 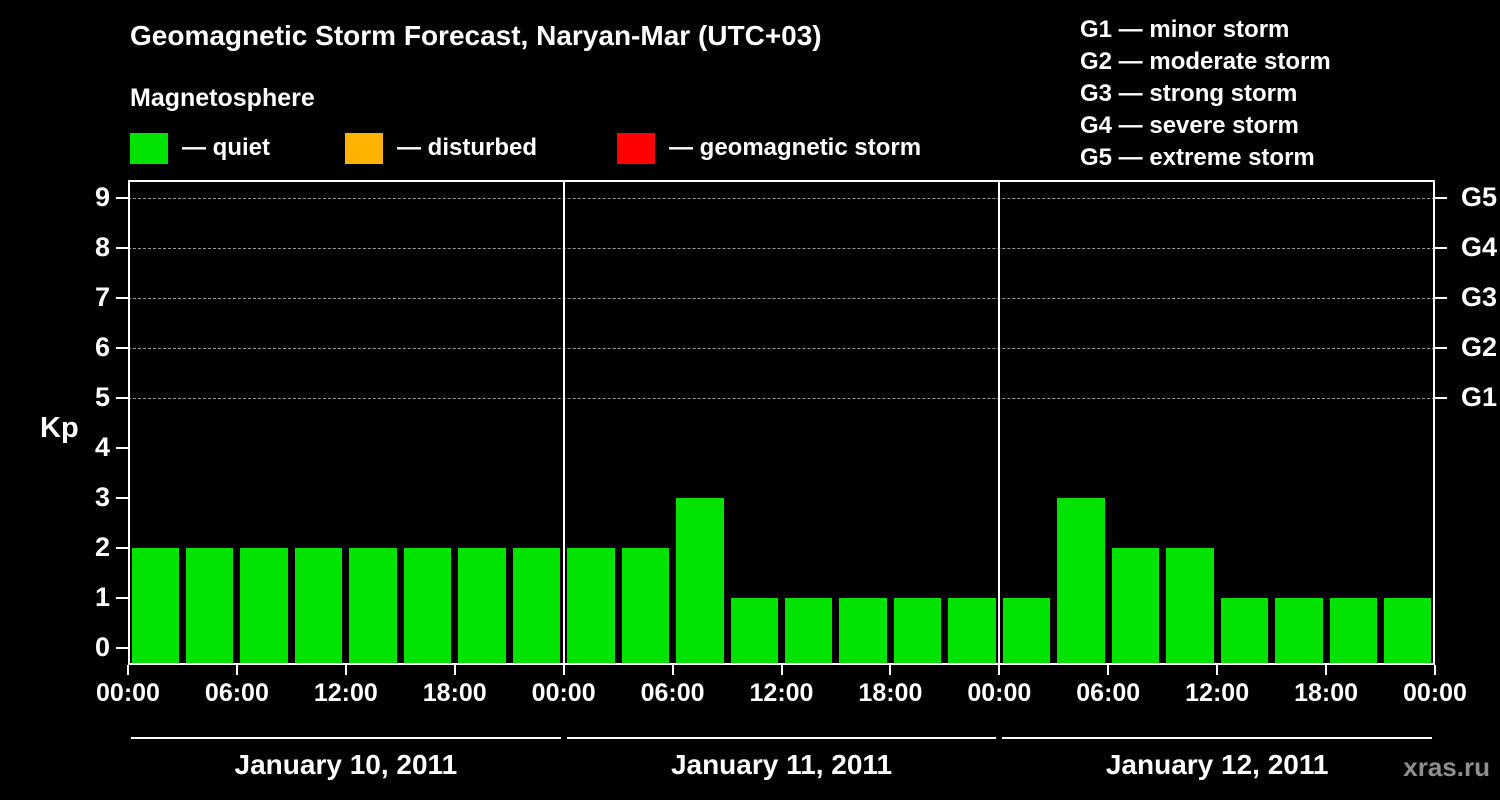 What do you see at coordinates (102, 547) in the screenshot?
I see `y-tick-label-2: 2` at bounding box center [102, 547].